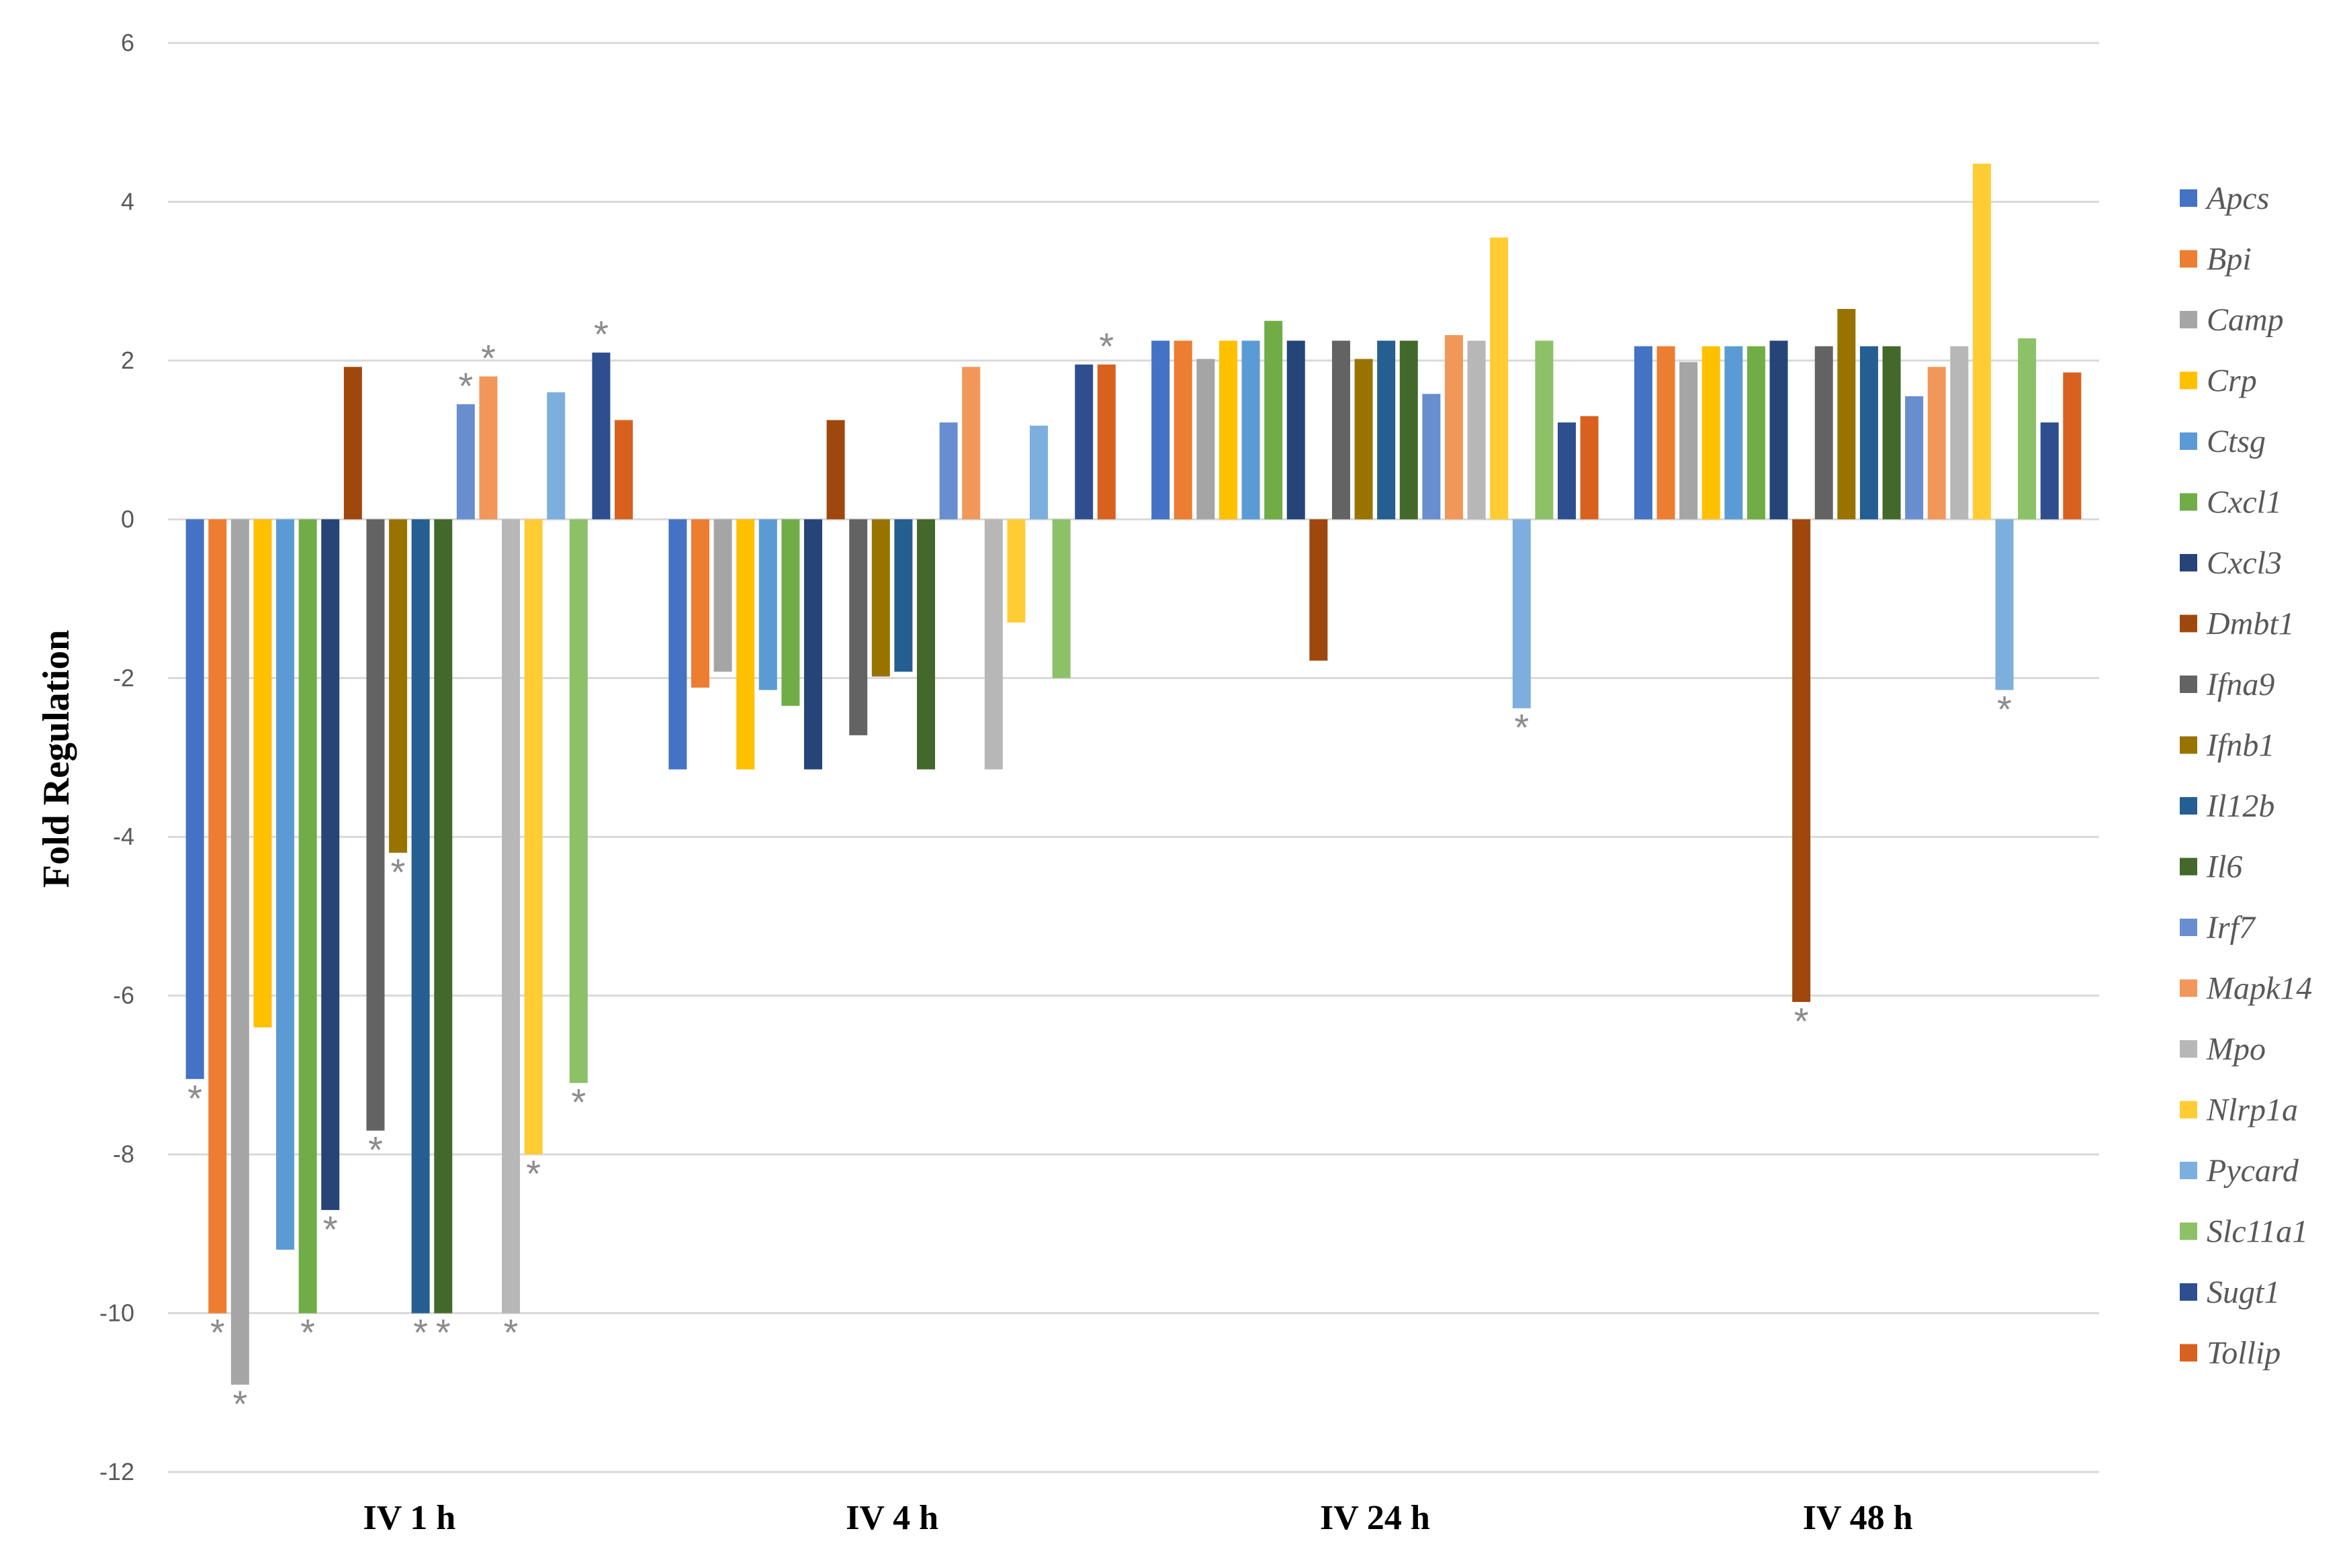 The height and width of the screenshot is (1568, 2345). Describe the element at coordinates (2250, 624) in the screenshot. I see `legend-label: Dmbt1` at that location.